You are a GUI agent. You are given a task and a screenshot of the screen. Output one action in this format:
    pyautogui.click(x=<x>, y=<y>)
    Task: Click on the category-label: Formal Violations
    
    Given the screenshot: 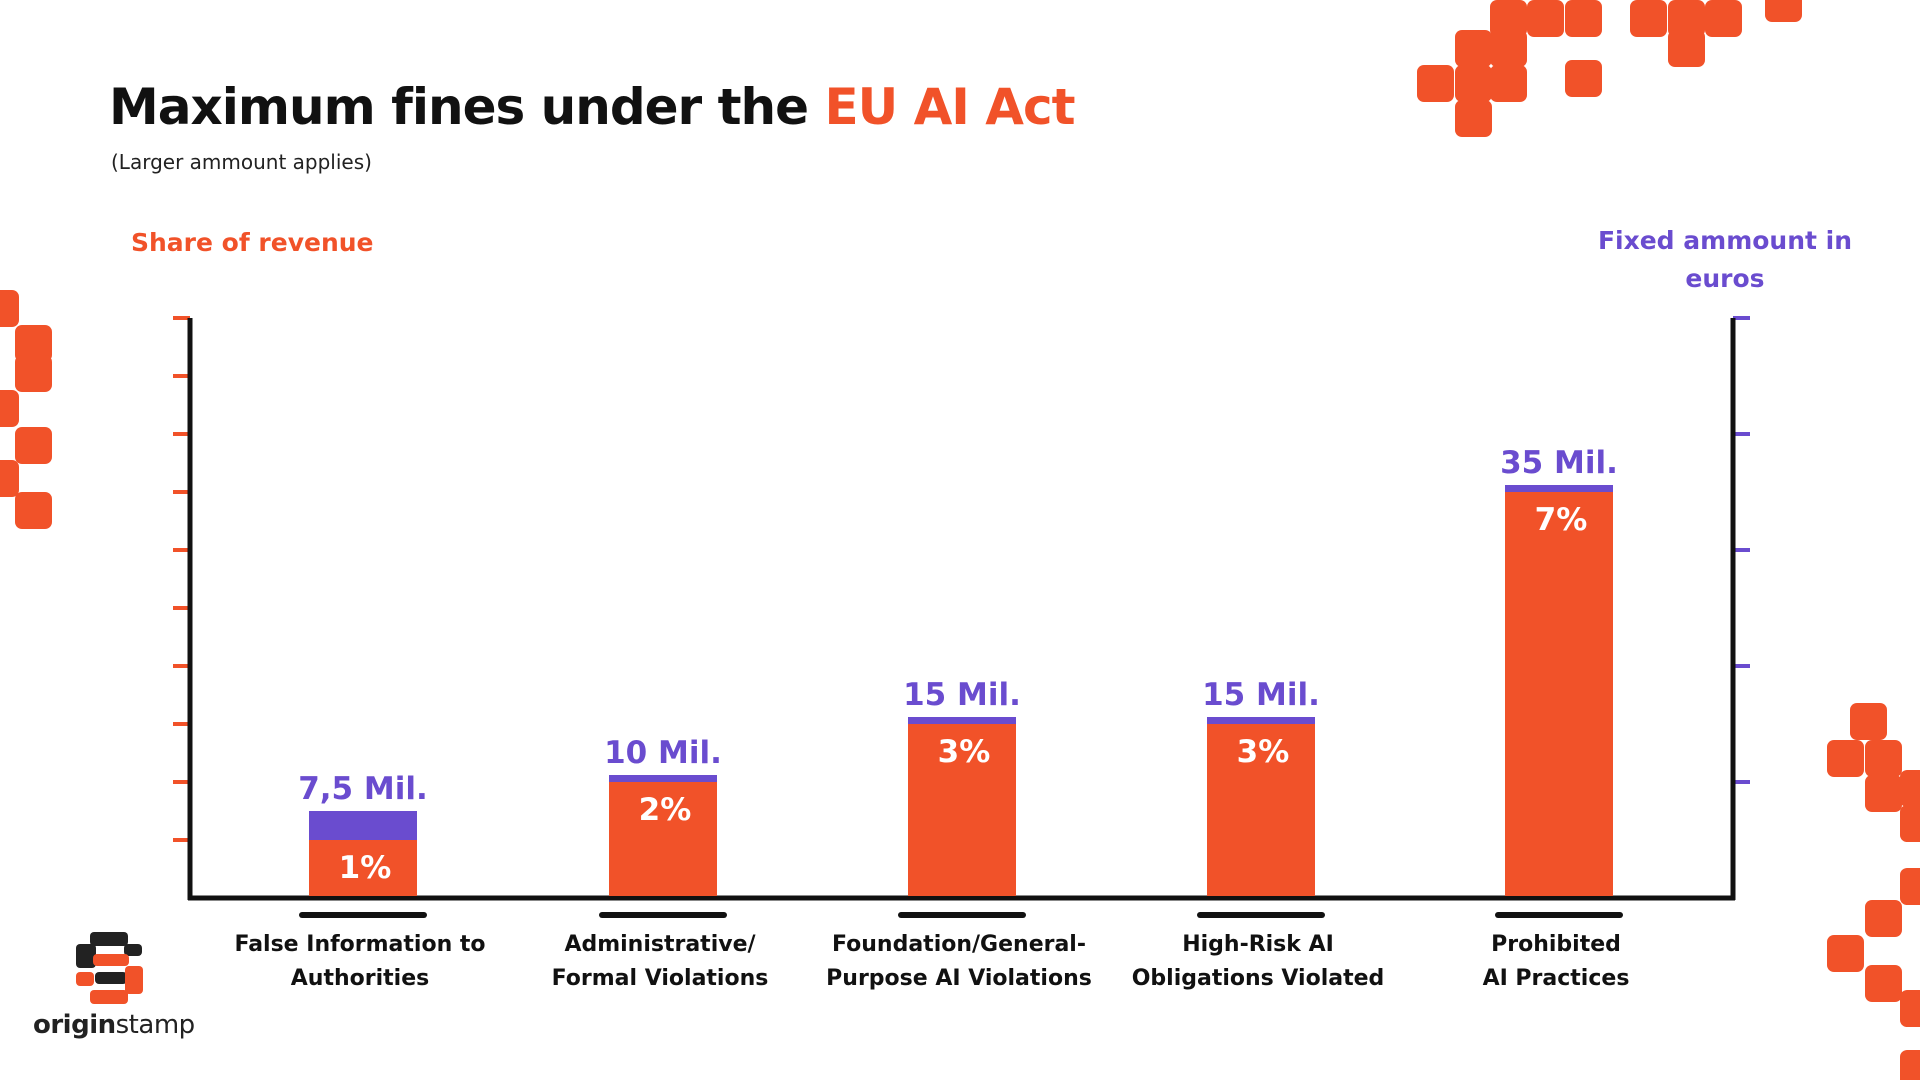 What is the action you would take?
    pyautogui.click(x=660, y=978)
    